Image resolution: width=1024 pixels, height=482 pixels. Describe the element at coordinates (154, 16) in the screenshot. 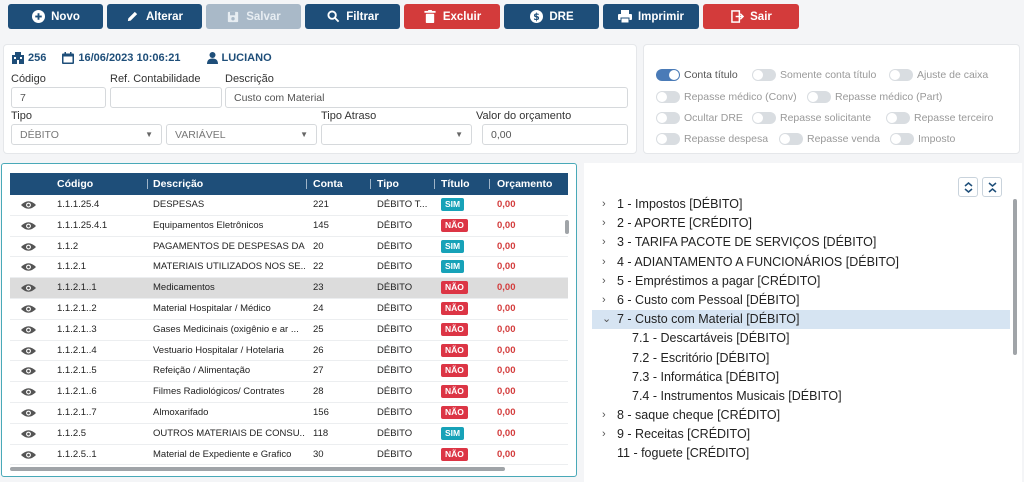

I see `alterar-button: Alterar` at that location.